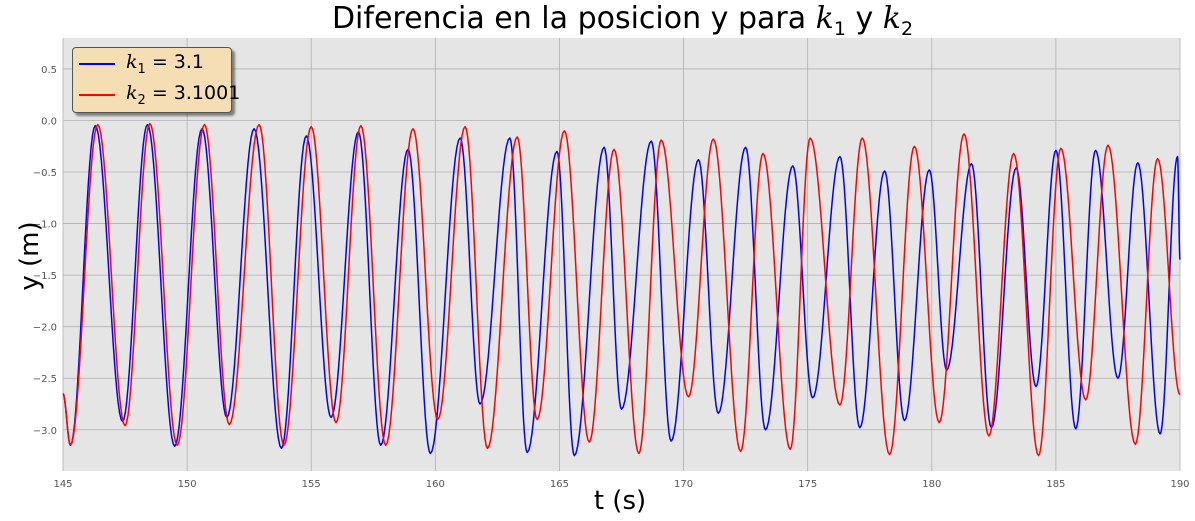 This screenshot has height=521, width=1195. Describe the element at coordinates (141, 69) in the screenshot. I see `legend-k1-subscript: 1` at that location.